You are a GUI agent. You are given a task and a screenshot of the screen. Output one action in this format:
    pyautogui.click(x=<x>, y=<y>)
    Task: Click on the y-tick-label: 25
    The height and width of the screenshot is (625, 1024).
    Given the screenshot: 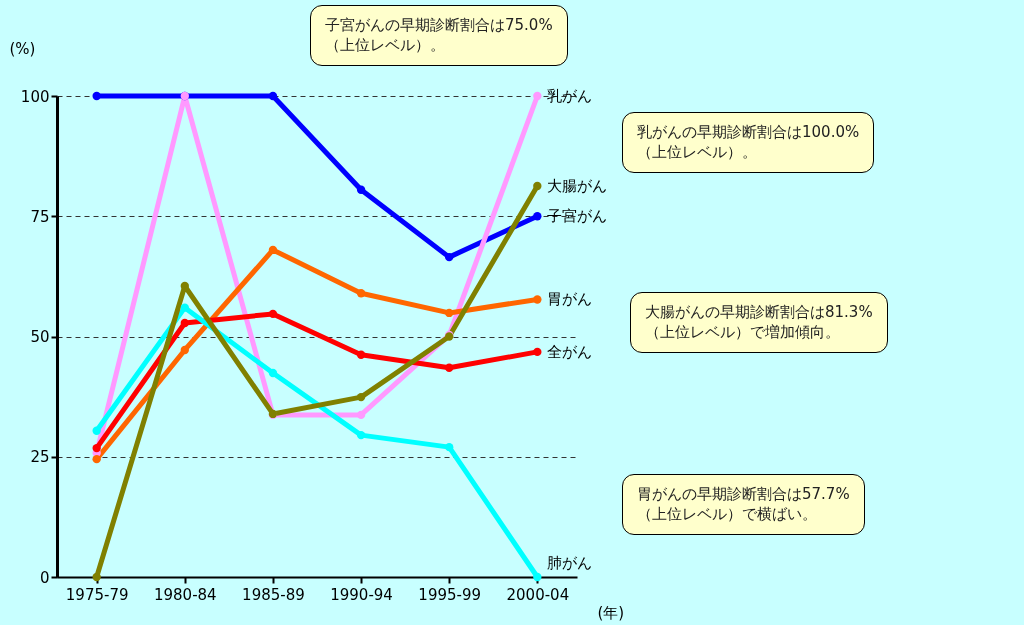 What is the action you would take?
    pyautogui.click(x=40, y=457)
    